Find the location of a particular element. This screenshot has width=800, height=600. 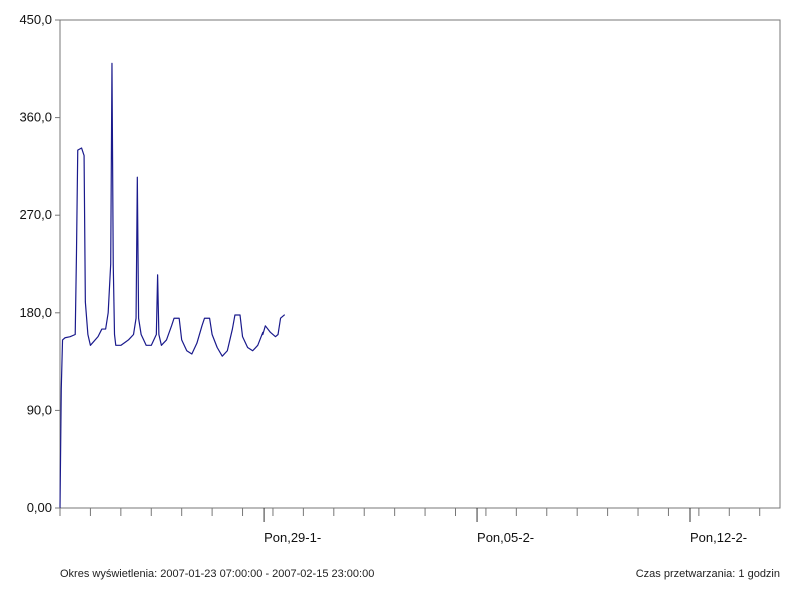

y-tick-label: 180,0 is located at coordinates (35, 312).